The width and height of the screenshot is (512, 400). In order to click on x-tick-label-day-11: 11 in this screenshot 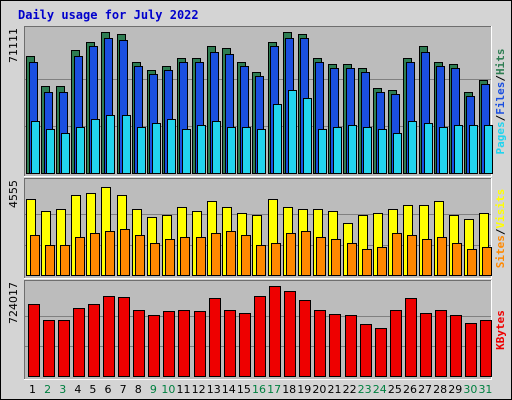, I will do `click(184, 389)`.